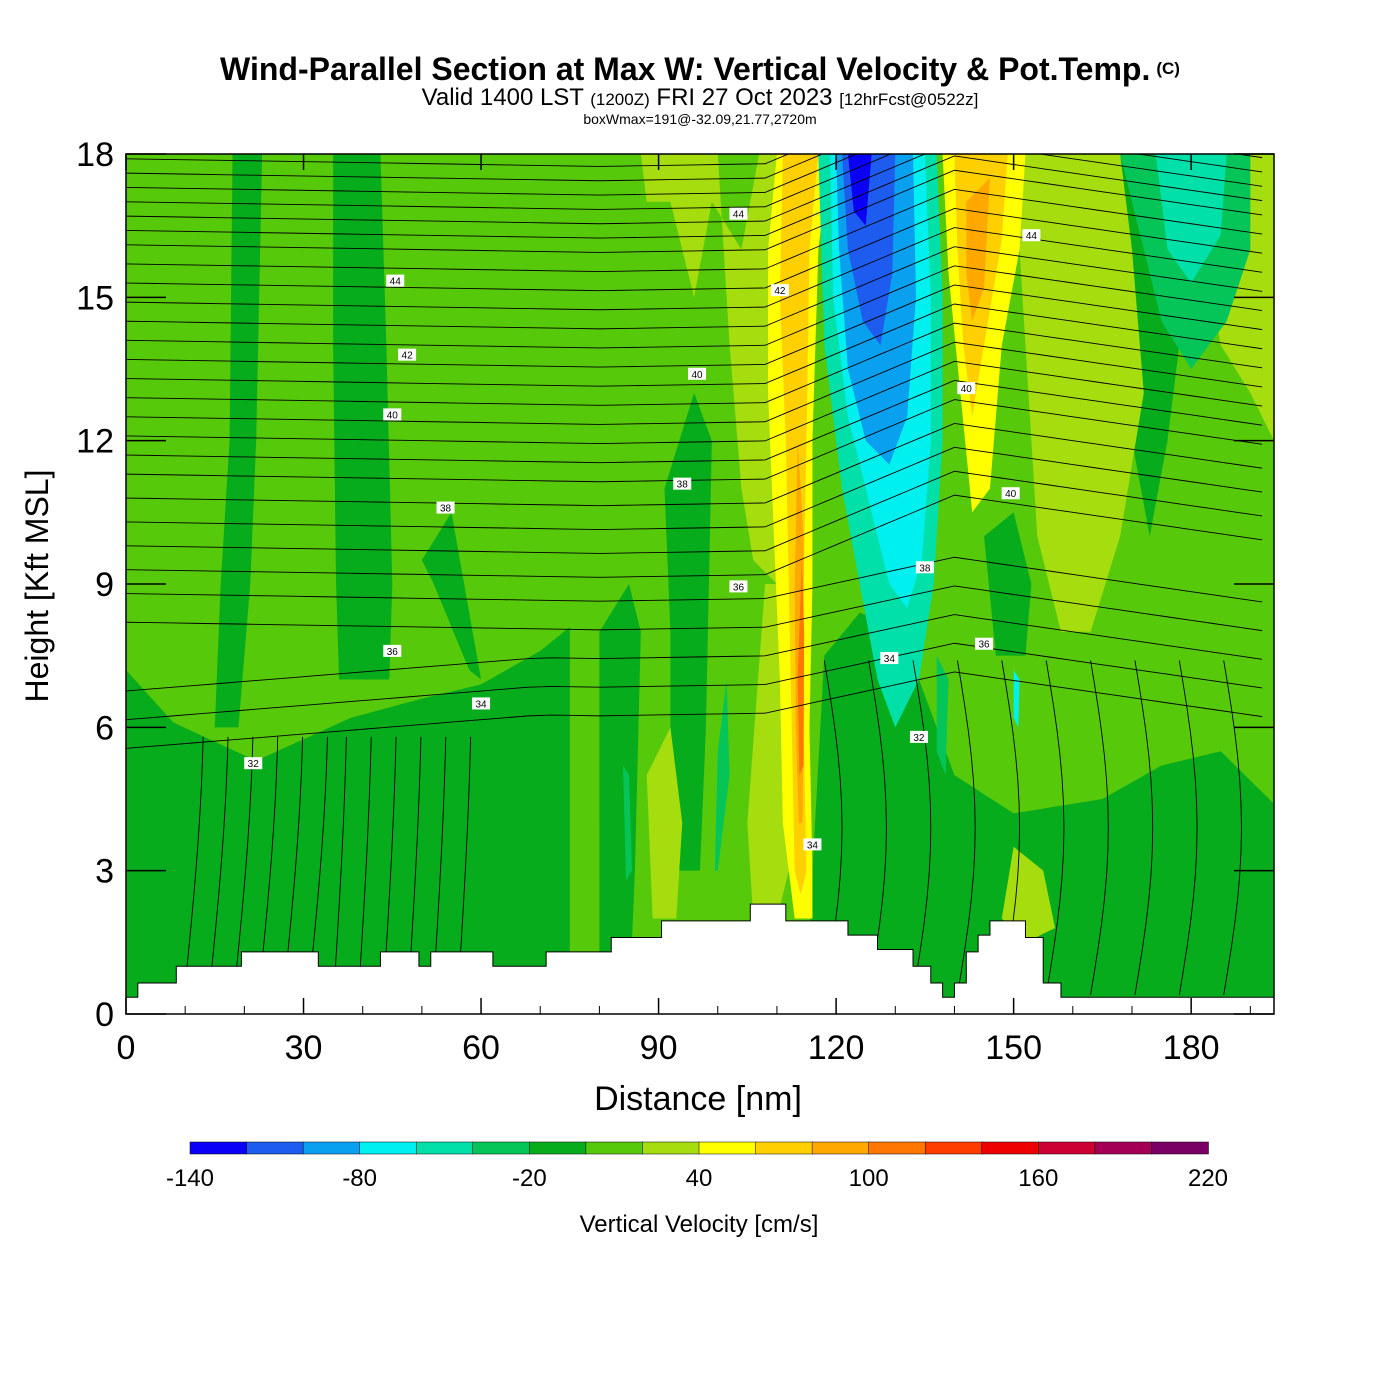 The image size is (1400, 1400). What do you see at coordinates (869, 1178) in the screenshot?
I see `colorbar-tick-label: 100` at bounding box center [869, 1178].